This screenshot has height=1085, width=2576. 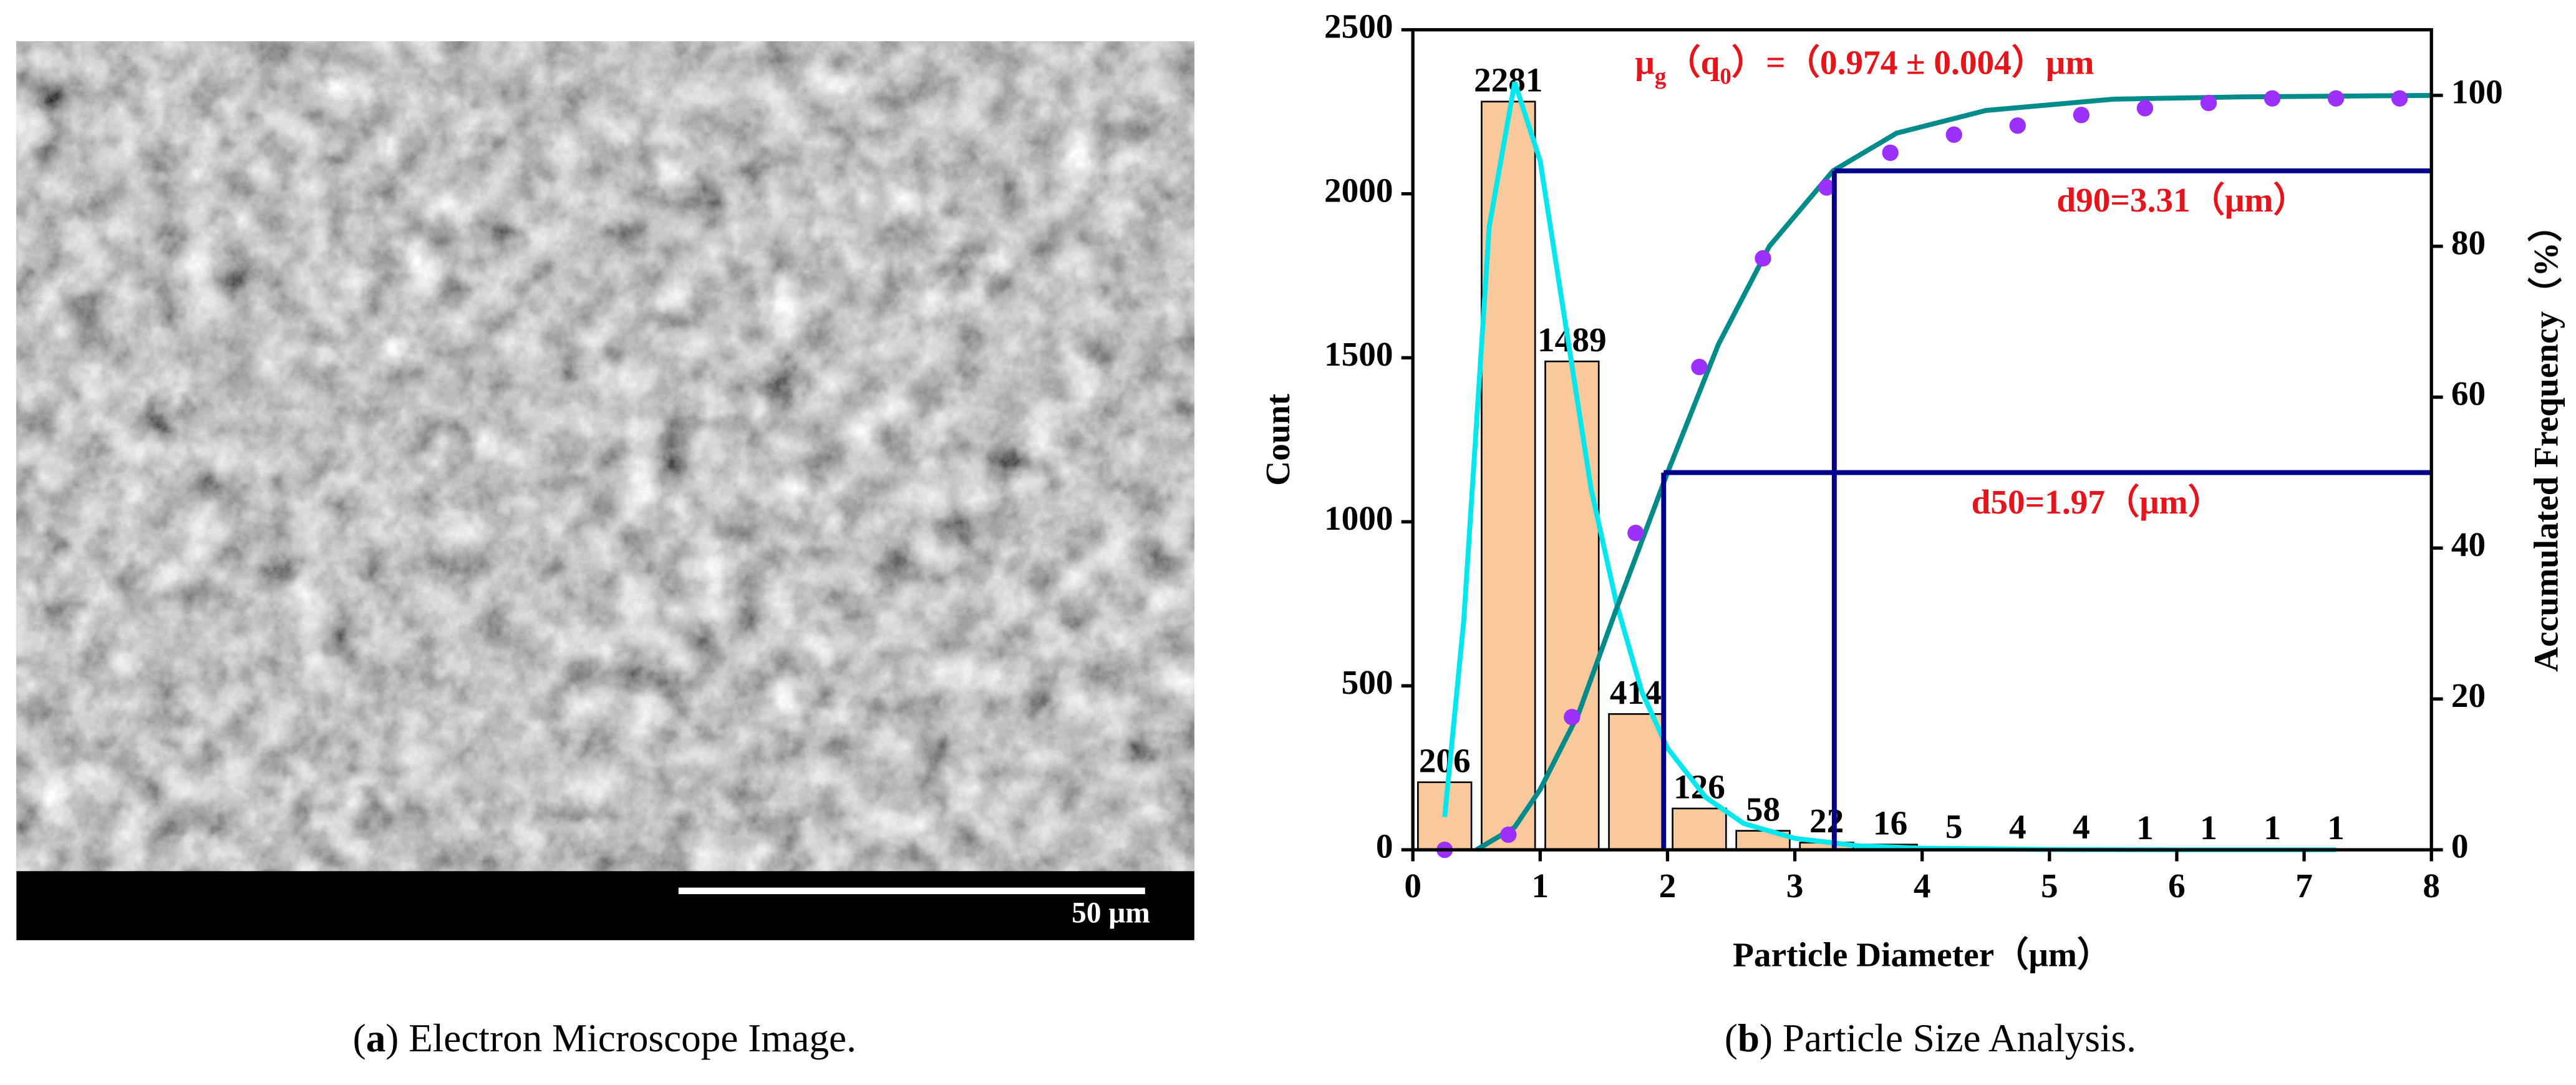 What do you see at coordinates (1636, 692) in the screenshot?
I see `value-label: 414` at bounding box center [1636, 692].